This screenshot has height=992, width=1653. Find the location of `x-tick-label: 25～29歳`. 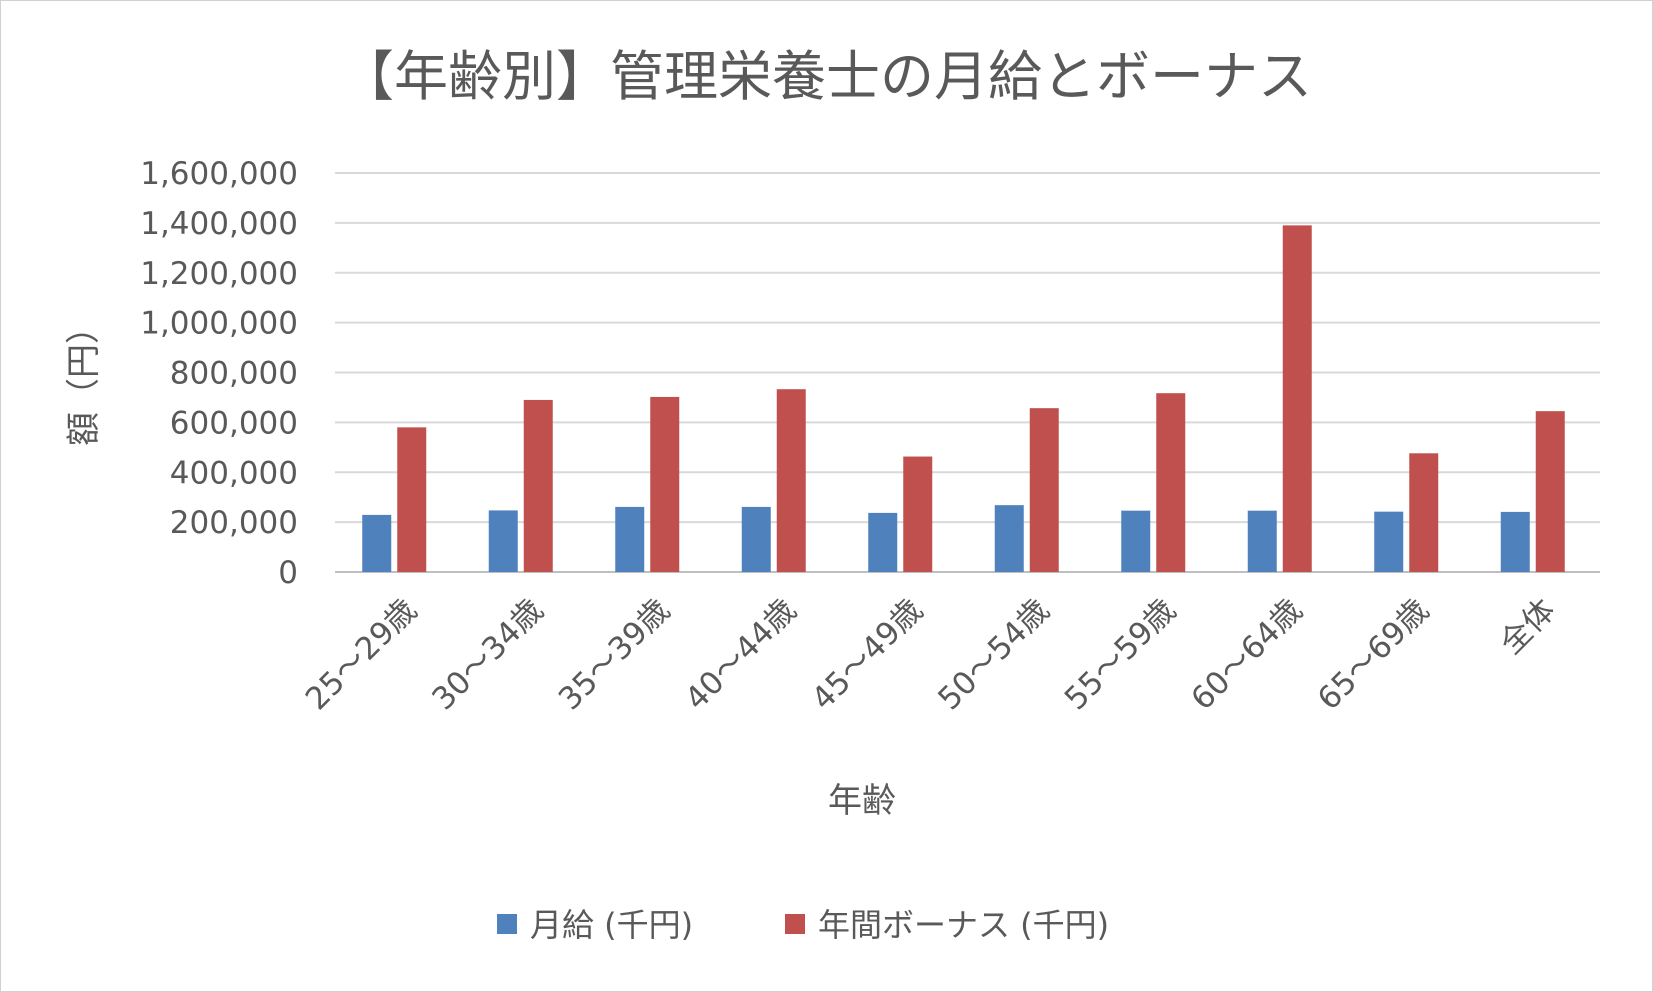

x-tick-label: 25～29歳 is located at coordinates (361, 654).